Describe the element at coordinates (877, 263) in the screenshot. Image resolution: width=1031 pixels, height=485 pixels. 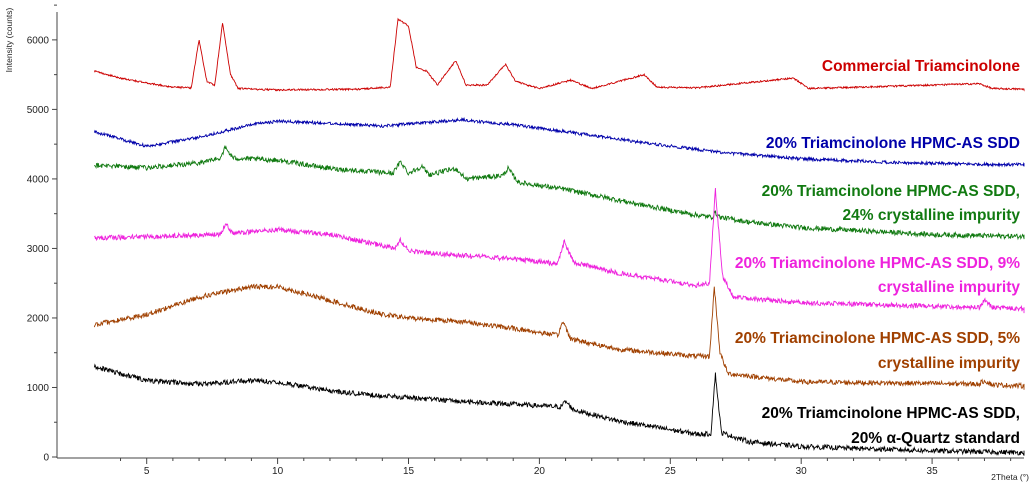
I see `series-label-4-line-1: 20% Triamcinolone HPMC-AS SDD, 9%` at that location.